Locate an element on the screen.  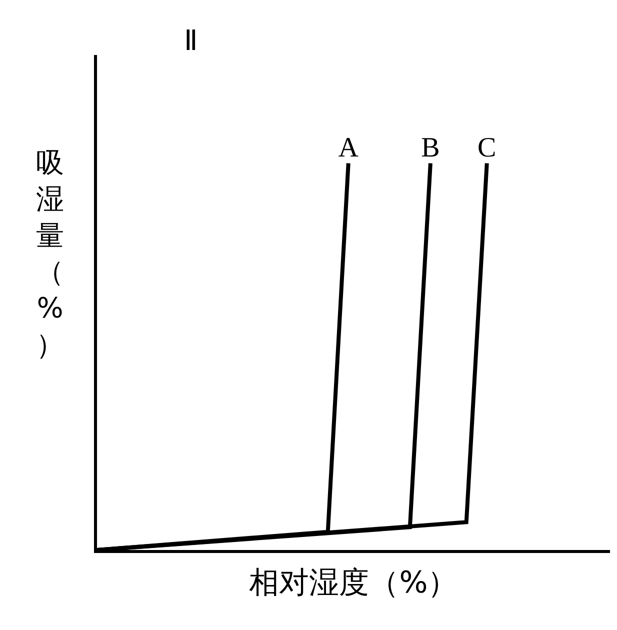
series-label: C is located at coordinates (487, 148).